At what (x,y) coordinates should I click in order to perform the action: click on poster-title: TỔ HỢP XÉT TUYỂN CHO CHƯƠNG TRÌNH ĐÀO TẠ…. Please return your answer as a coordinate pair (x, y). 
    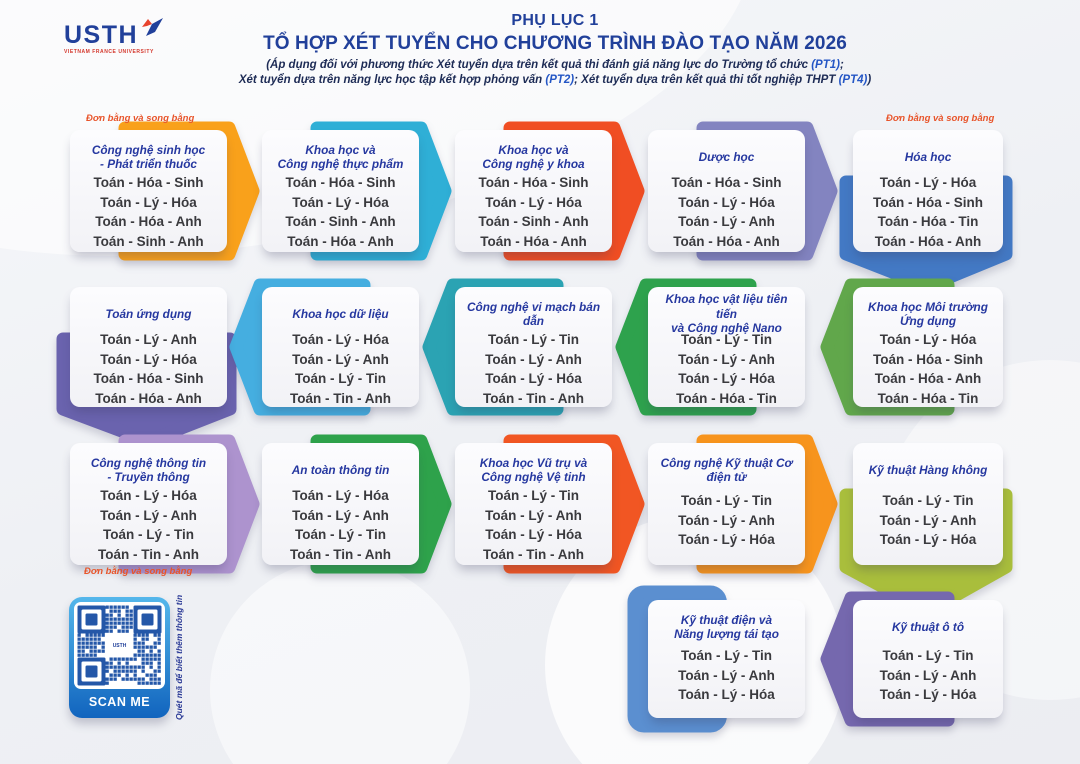
    Looking at the image, I should click on (555, 43).